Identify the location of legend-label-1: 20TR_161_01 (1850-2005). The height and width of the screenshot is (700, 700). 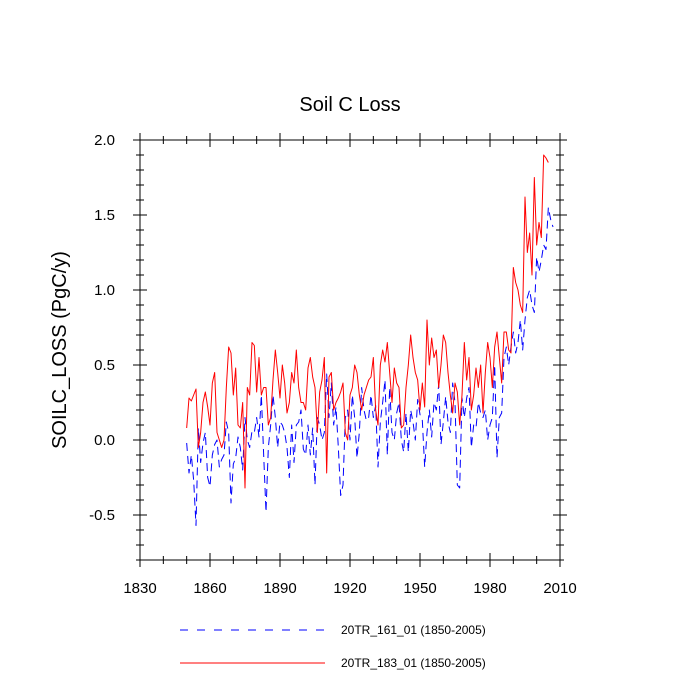
(413, 630).